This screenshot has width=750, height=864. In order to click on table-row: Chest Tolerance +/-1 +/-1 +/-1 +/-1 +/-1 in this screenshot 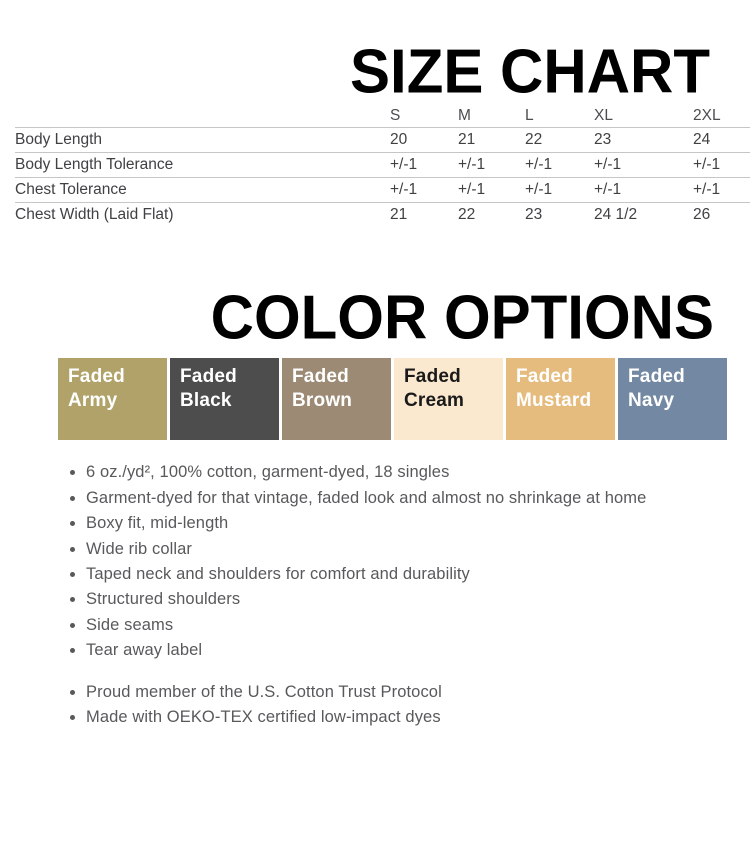, I will do `click(382, 190)`.